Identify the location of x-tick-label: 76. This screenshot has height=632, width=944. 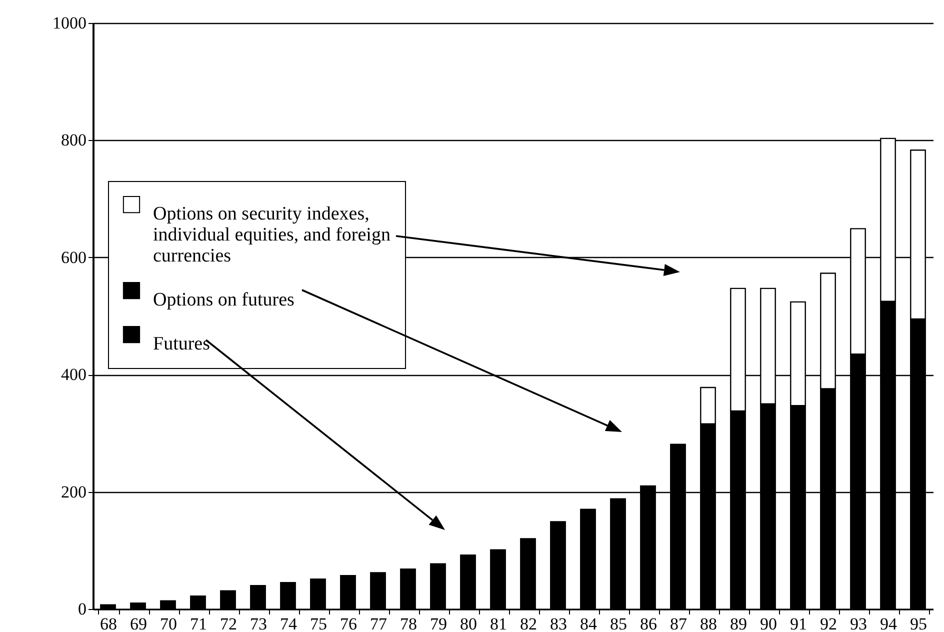
(348, 623).